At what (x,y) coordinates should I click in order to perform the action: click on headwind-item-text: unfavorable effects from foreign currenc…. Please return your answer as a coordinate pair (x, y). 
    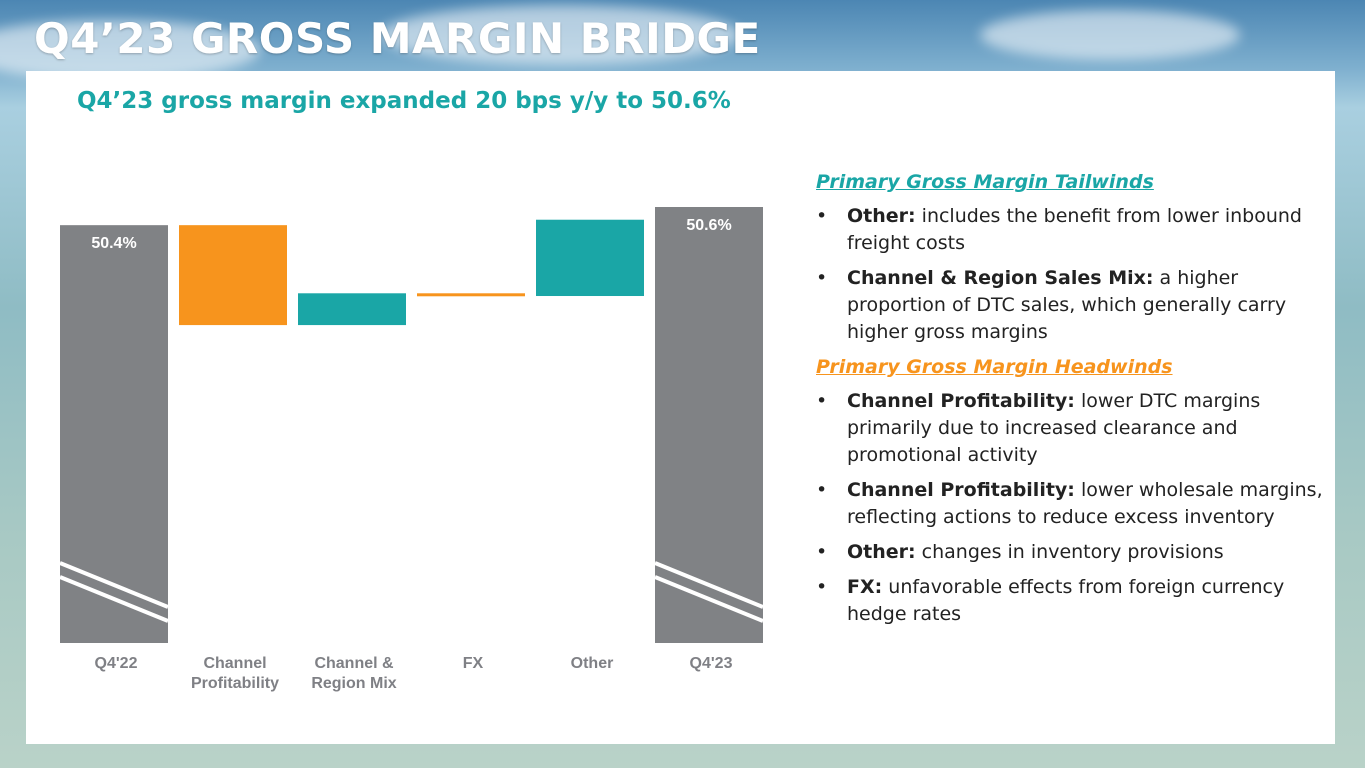
    Looking at the image, I should click on (1066, 600).